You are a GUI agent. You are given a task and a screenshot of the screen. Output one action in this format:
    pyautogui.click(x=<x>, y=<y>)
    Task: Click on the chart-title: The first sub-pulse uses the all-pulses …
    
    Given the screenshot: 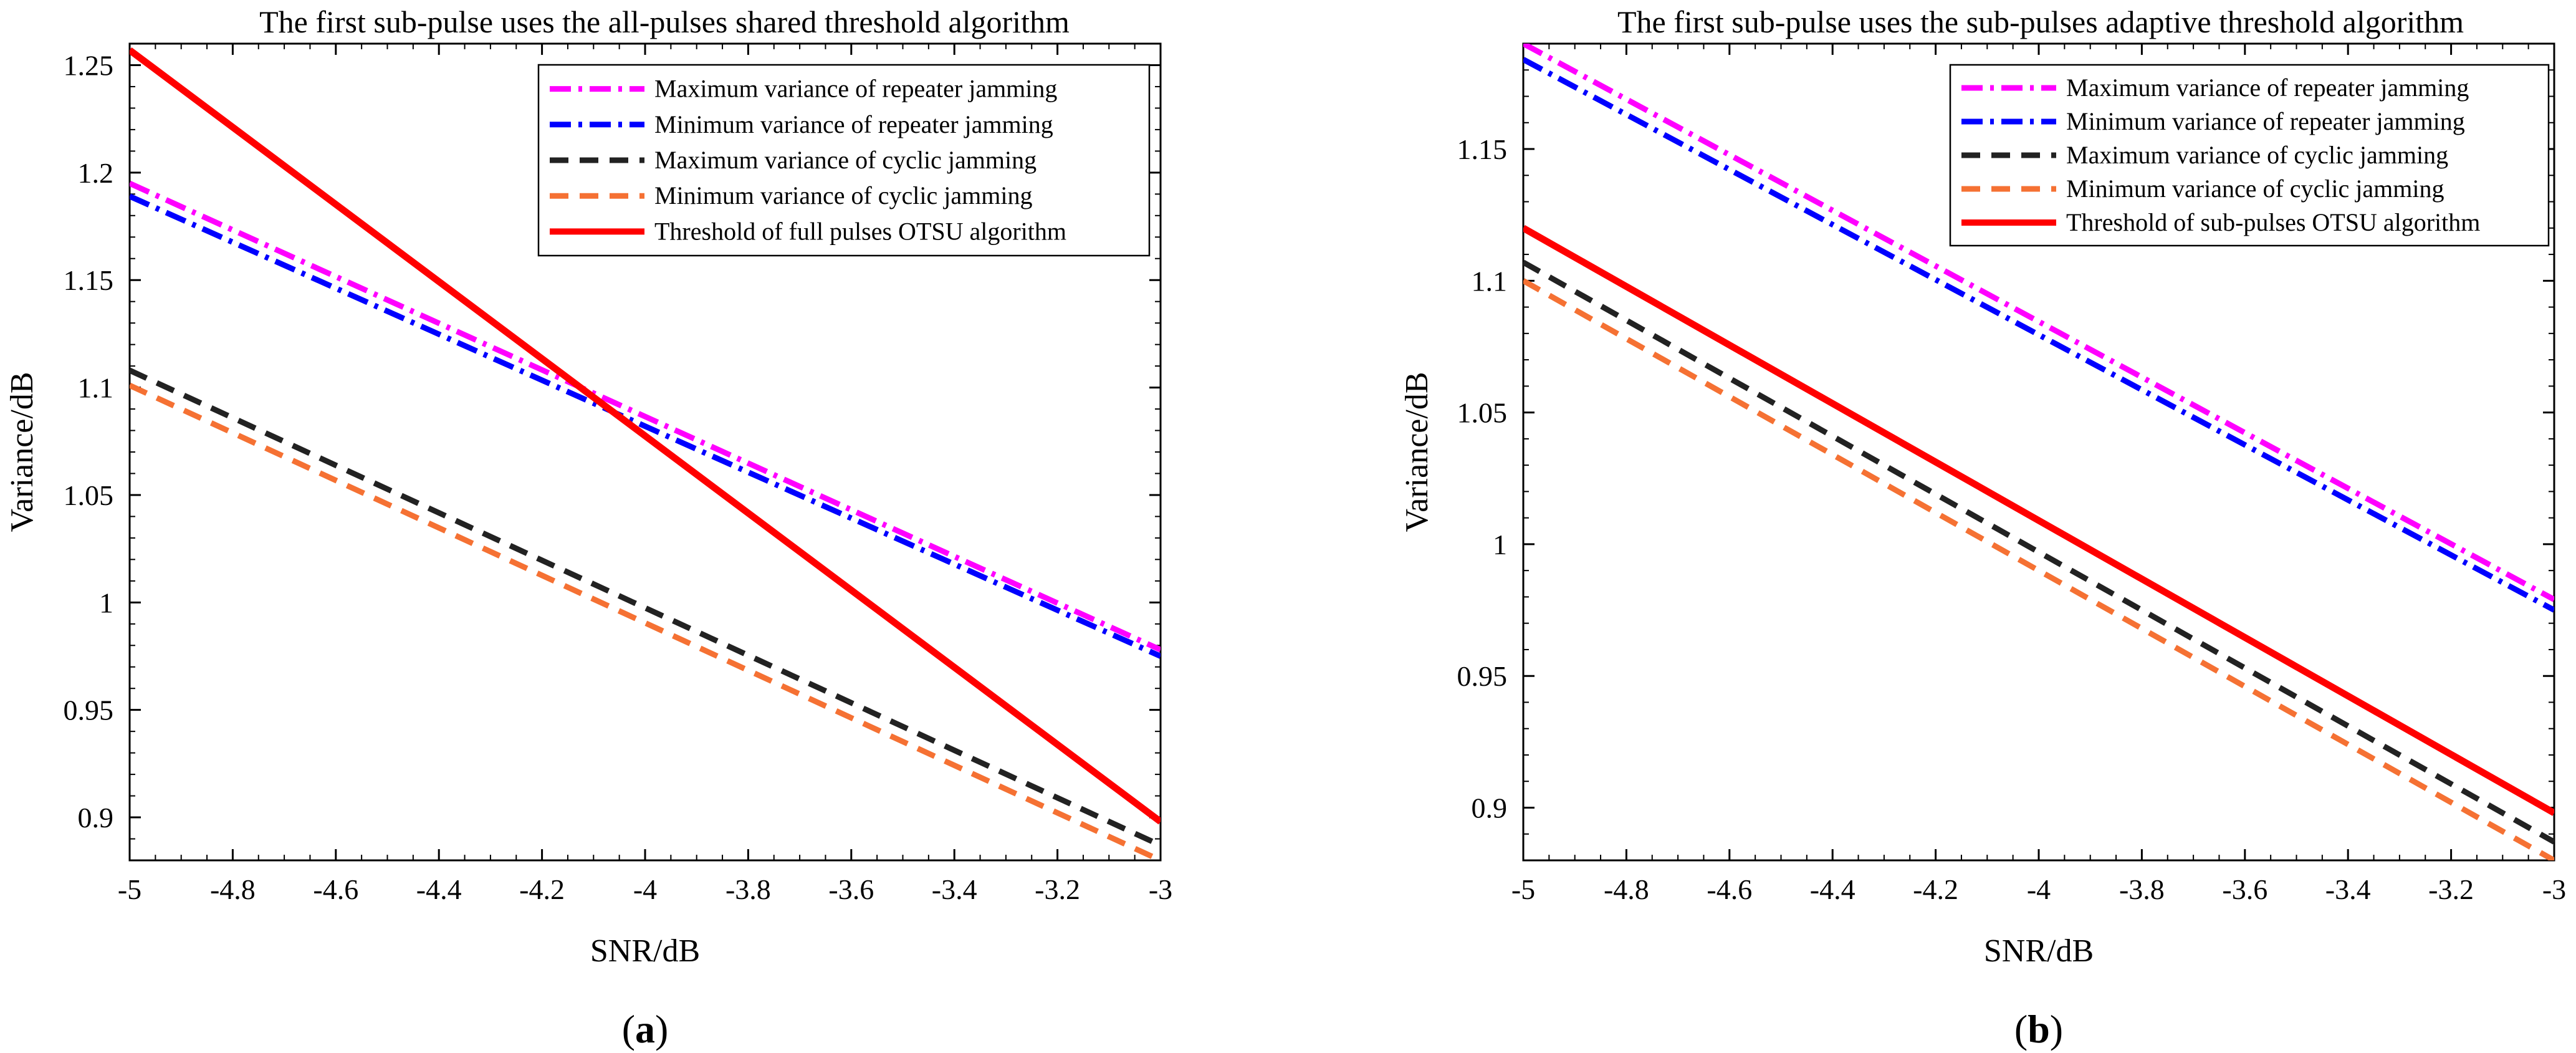 What is the action you would take?
    pyautogui.click(x=664, y=21)
    